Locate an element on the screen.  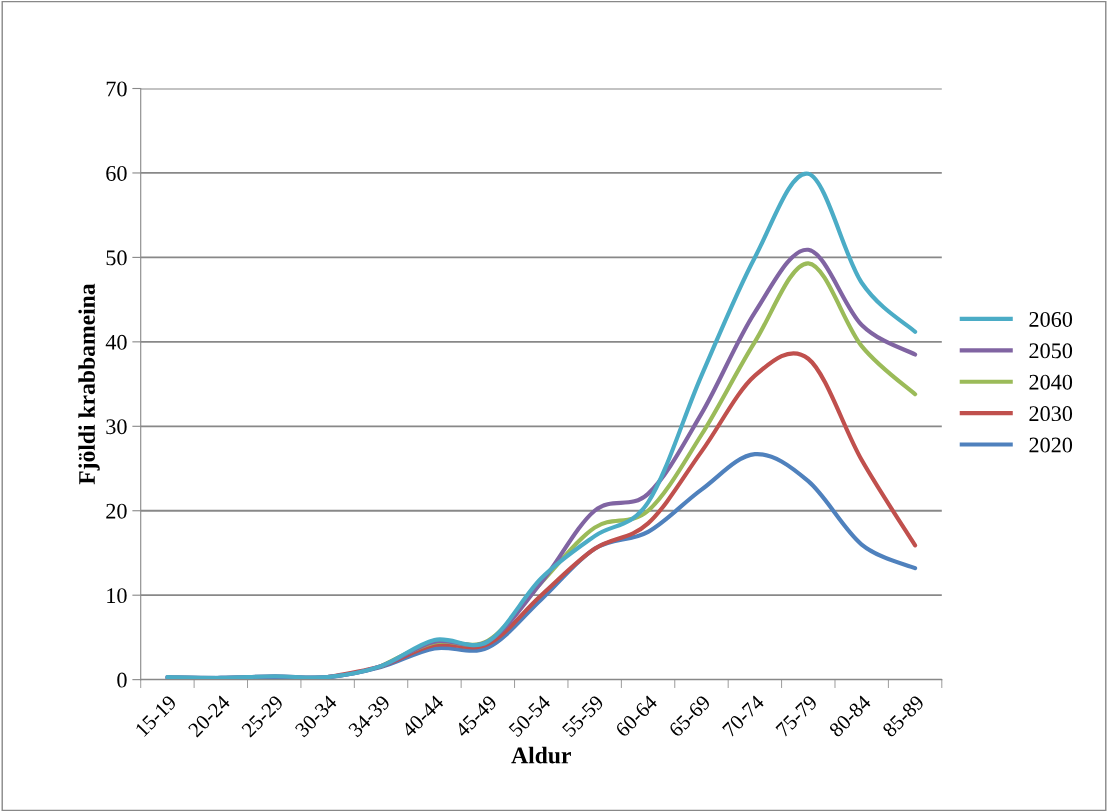
legend-label: 2060 is located at coordinates (1051, 319).